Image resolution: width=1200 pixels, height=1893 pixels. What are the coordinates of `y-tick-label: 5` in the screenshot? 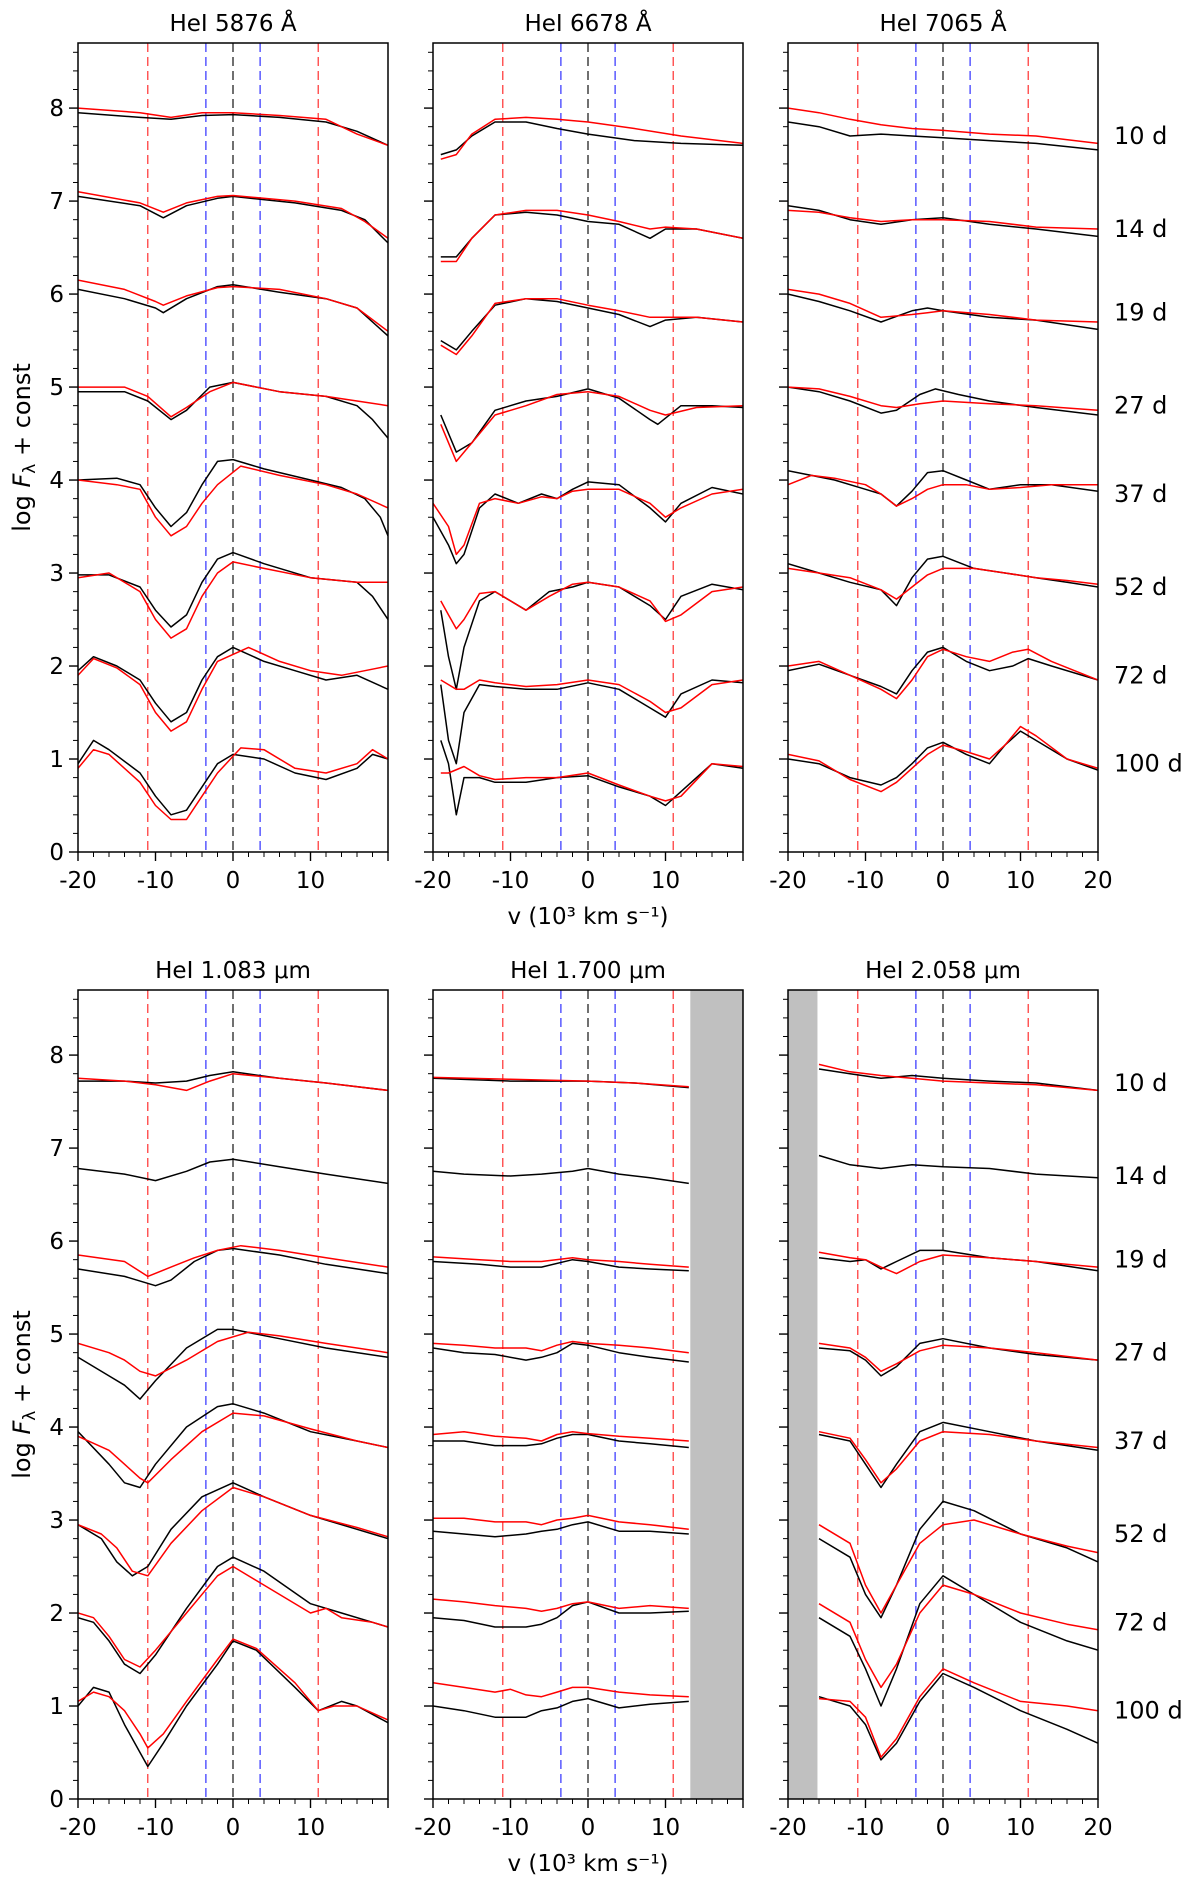 It's located at (56, 1335).